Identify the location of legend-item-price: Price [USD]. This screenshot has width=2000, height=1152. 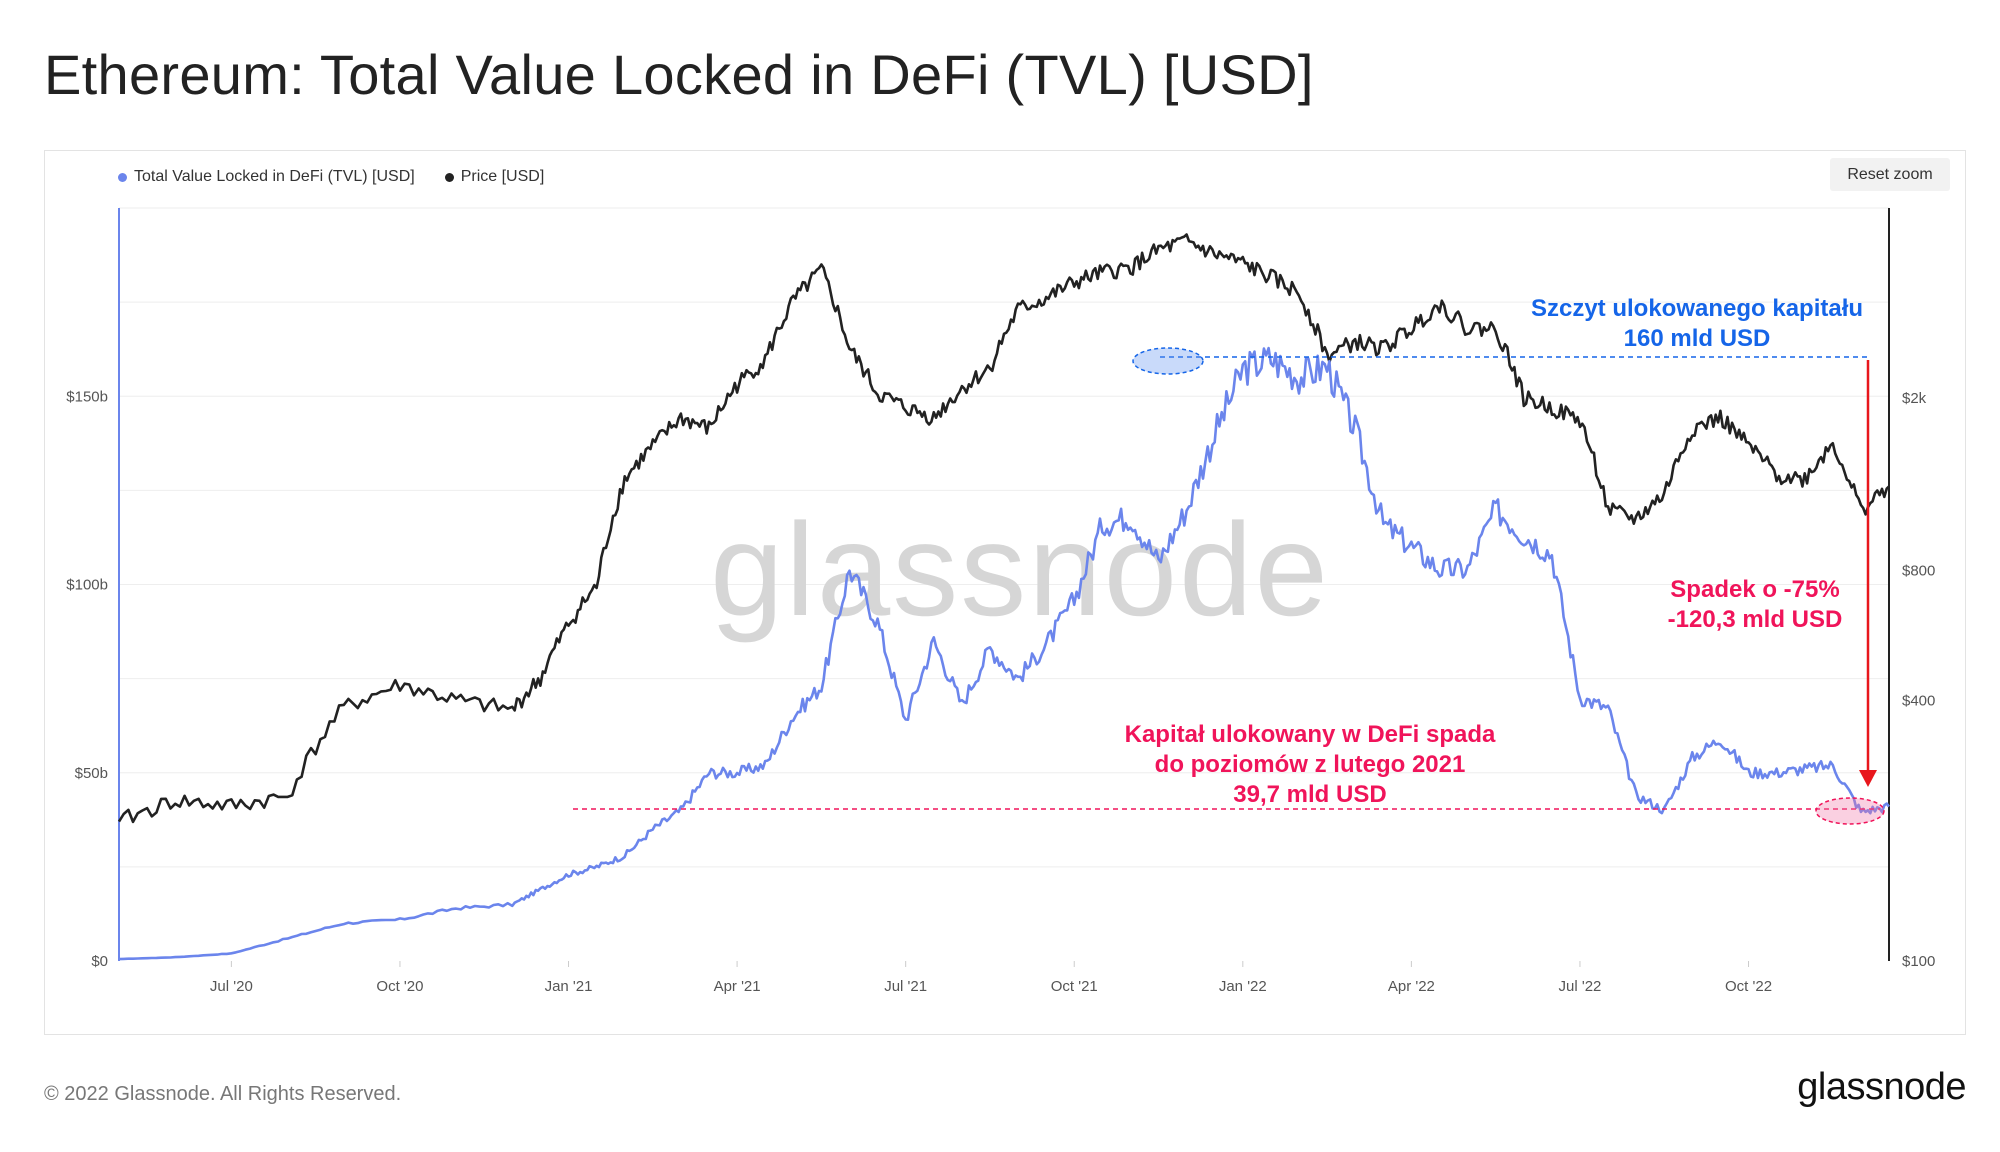
(494, 177).